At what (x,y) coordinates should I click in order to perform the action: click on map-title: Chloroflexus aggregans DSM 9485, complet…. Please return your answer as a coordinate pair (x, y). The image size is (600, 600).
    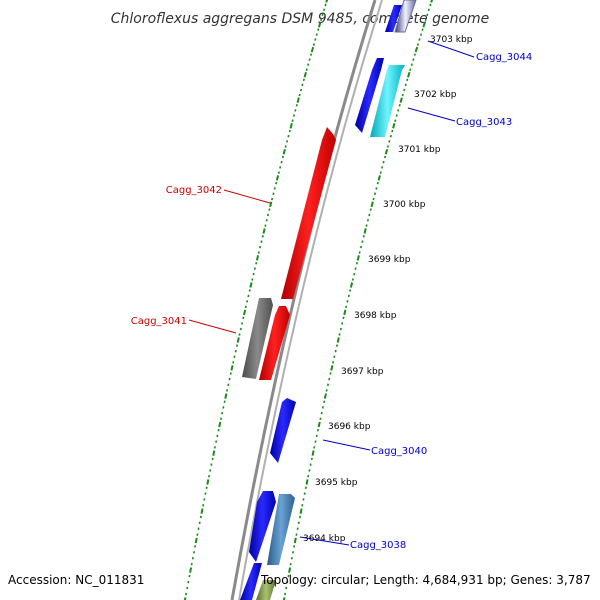
    Looking at the image, I should click on (300, 19).